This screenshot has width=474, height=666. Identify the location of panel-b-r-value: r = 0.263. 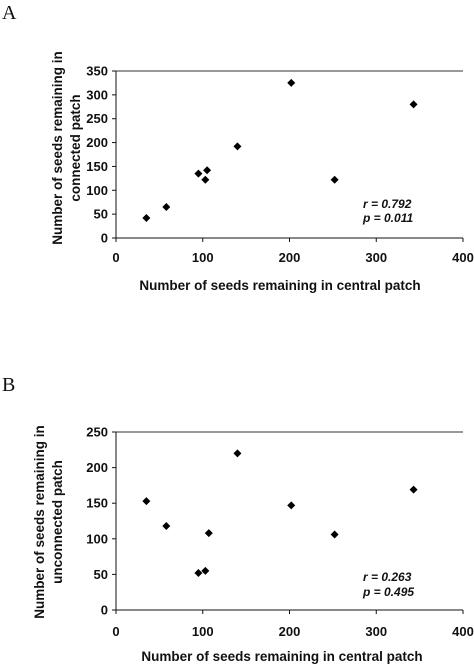
(387, 577).